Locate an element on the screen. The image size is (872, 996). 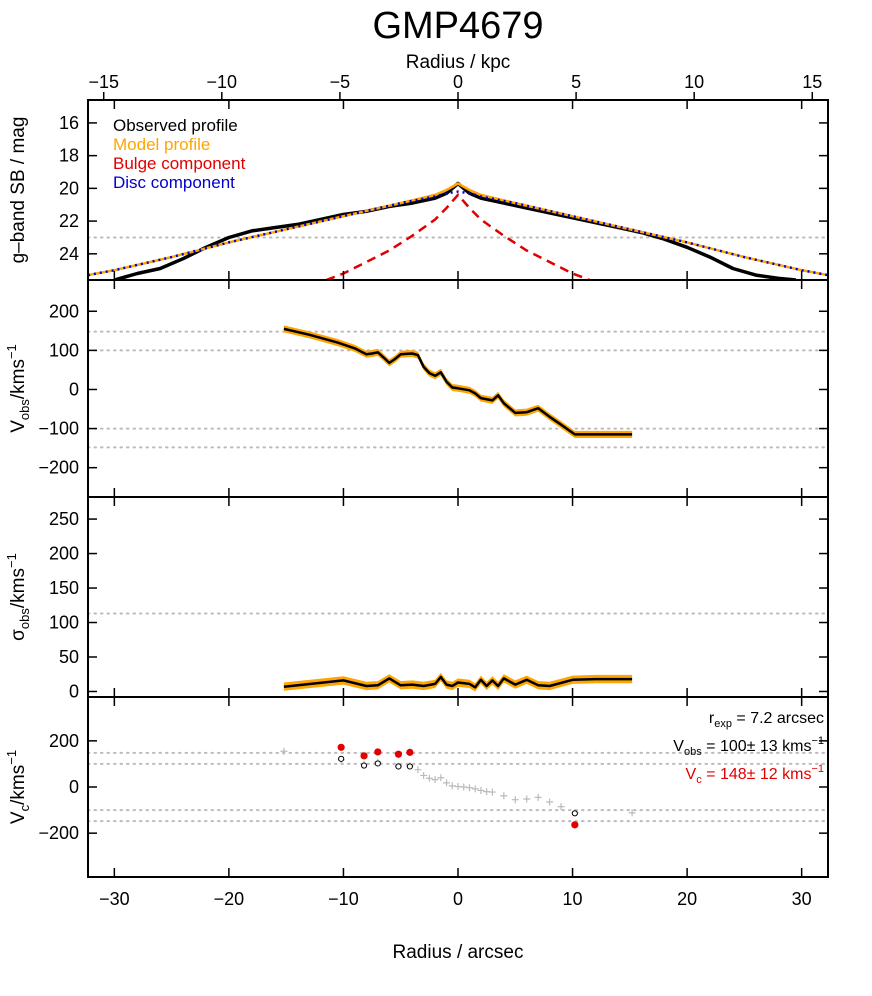
top-tick-label: −10 is located at coordinates (222, 82).